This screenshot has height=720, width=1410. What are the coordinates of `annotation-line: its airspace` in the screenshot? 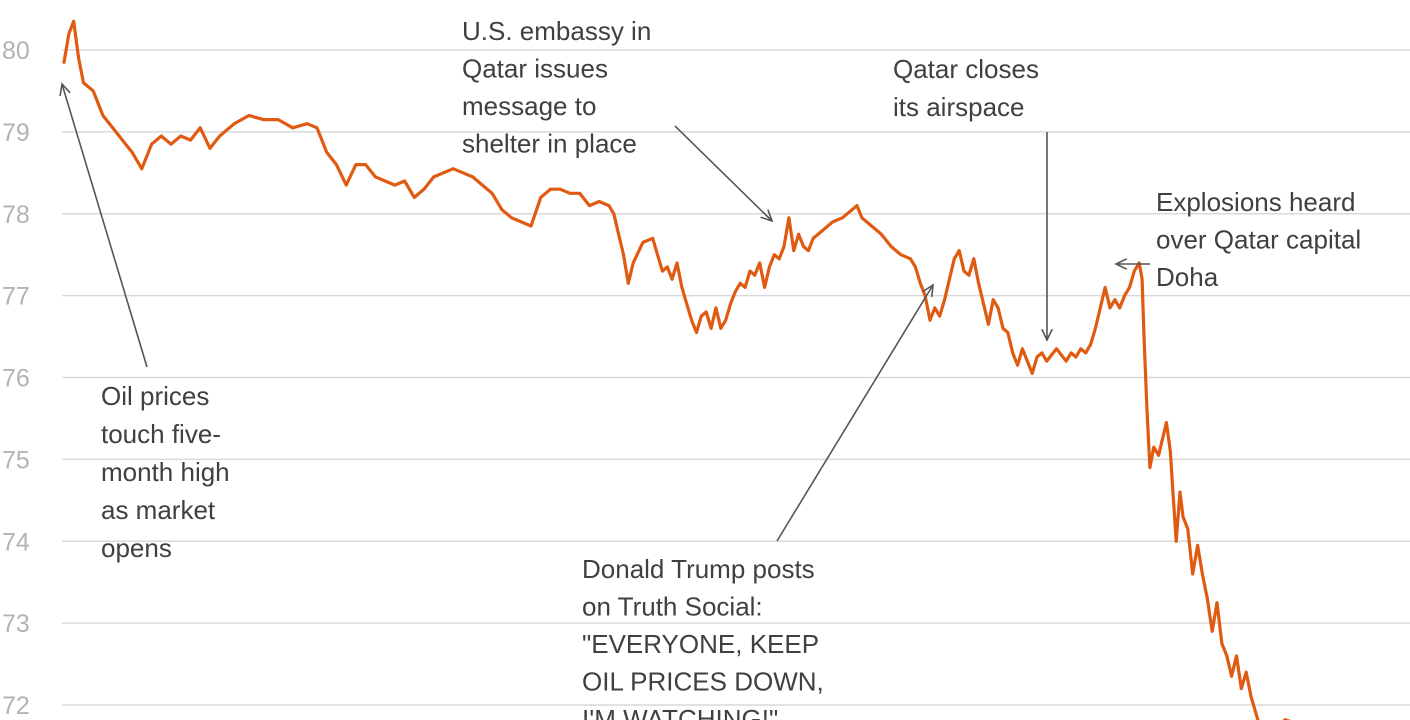 It's located at (959, 107).